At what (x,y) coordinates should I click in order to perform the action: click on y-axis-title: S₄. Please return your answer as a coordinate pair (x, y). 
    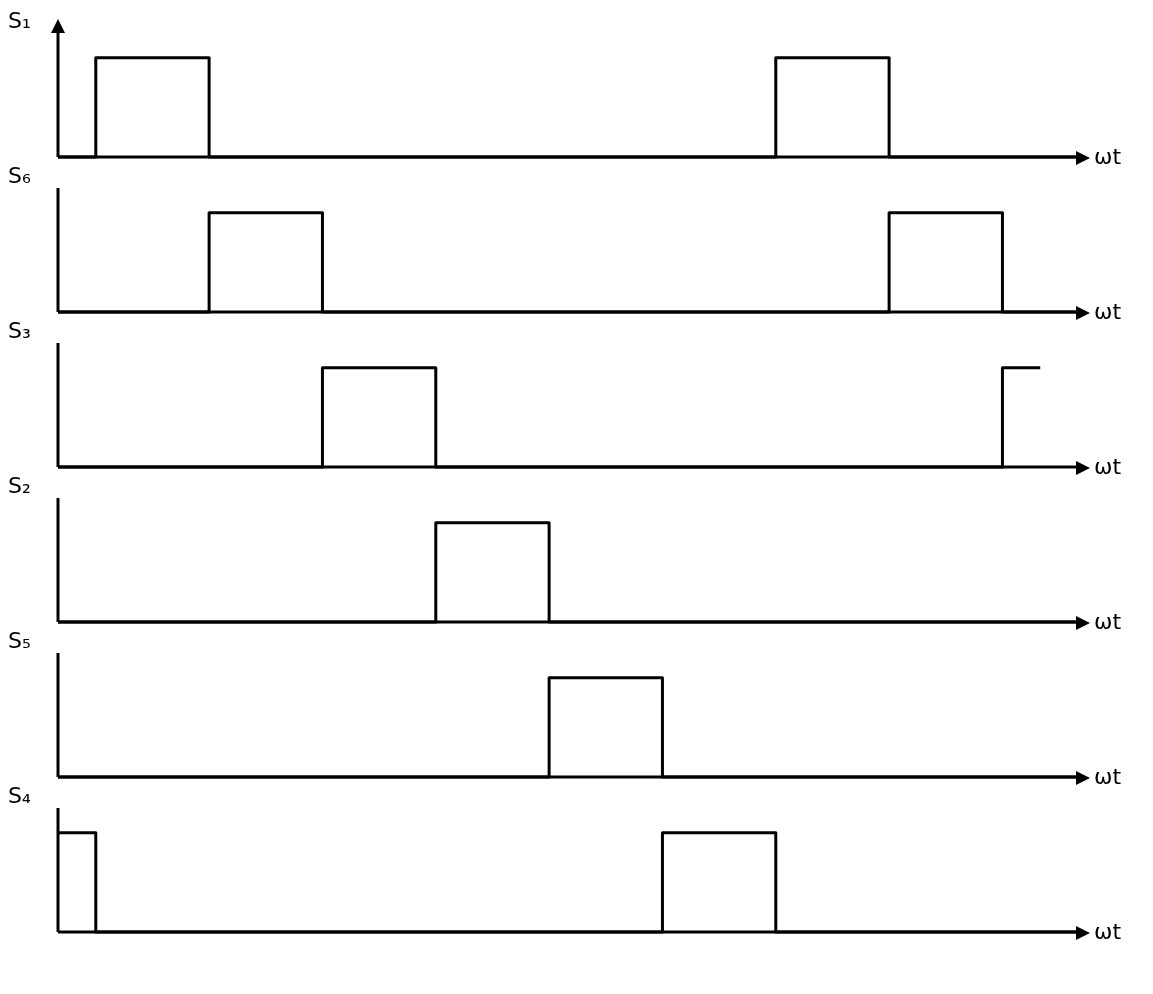
    Looking at the image, I should click on (19, 795).